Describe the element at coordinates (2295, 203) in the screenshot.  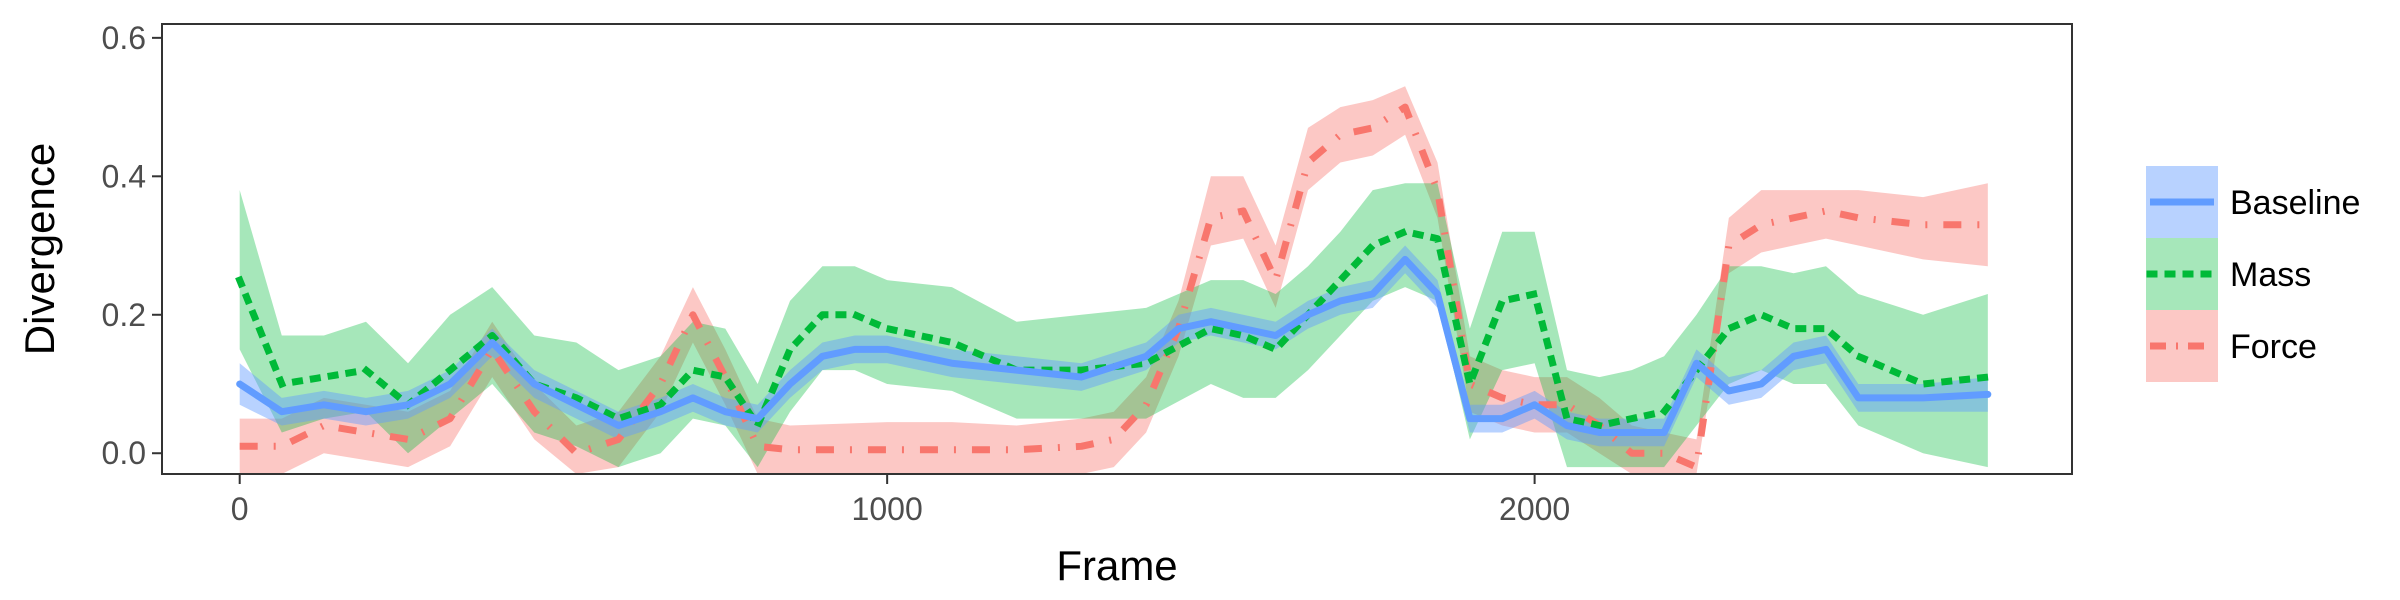
I see `legend-label: Baseline` at that location.